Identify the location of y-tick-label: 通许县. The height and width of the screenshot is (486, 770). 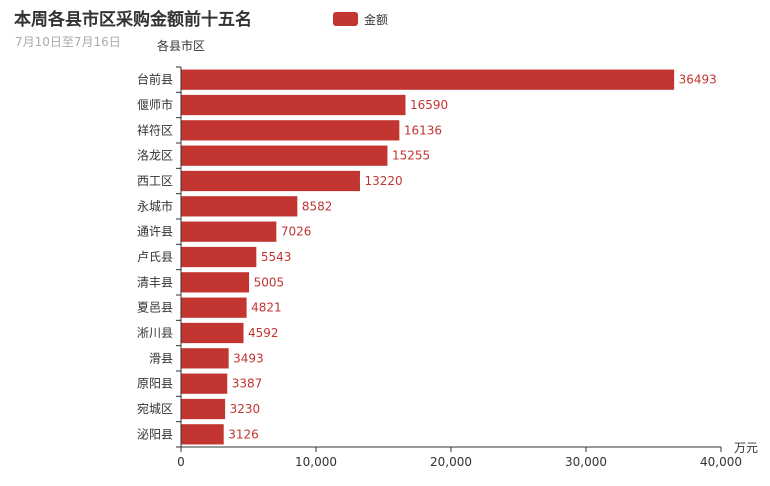
(155, 232).